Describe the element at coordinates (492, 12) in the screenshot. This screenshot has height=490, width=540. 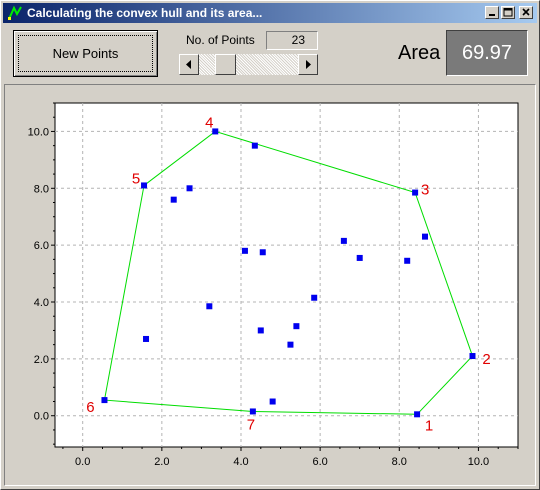
I see `minimize-button` at that location.